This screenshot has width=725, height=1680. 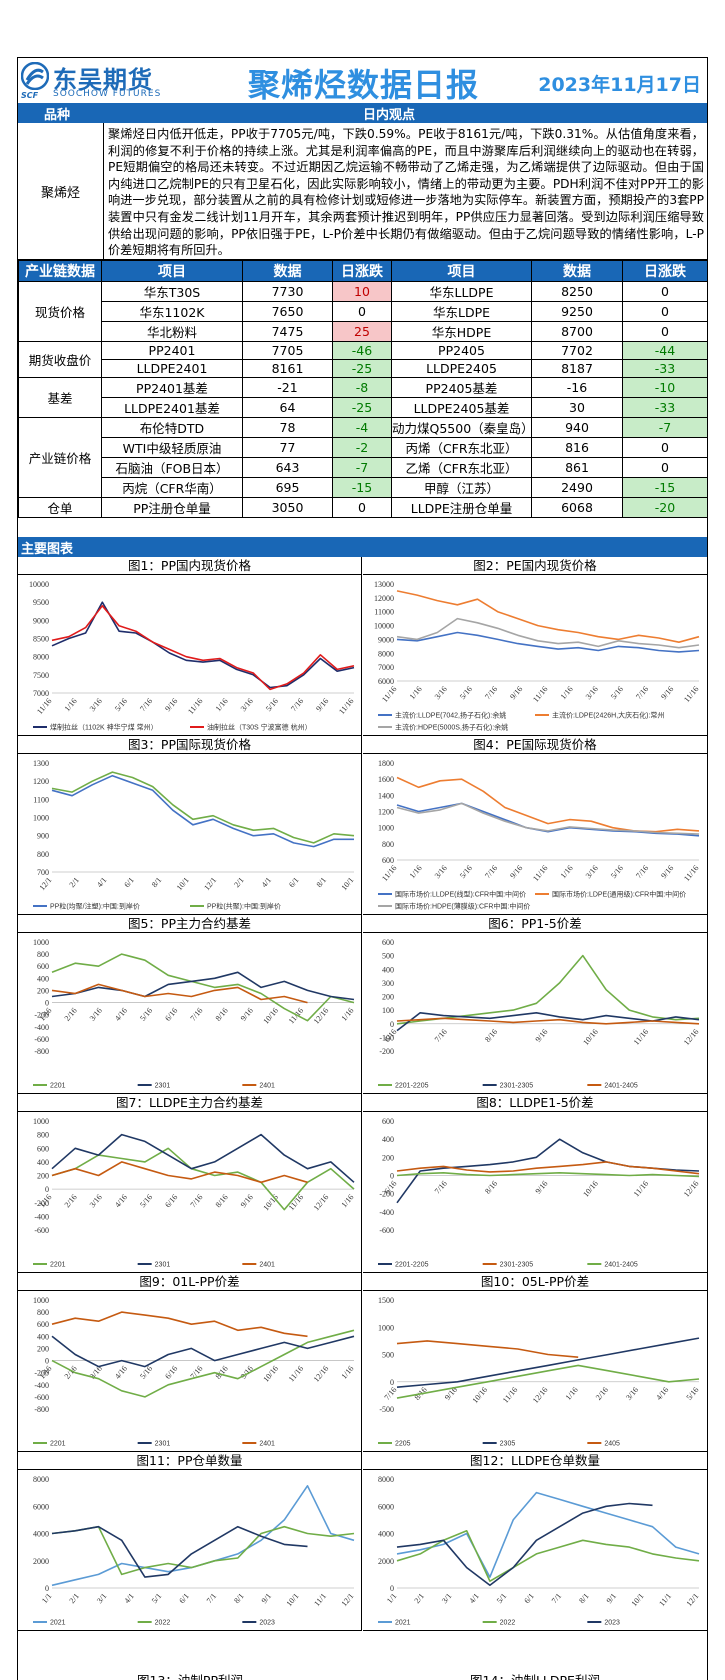 What do you see at coordinates (491, 1187) in the screenshot?
I see `x-tick-label: 8/16` at bounding box center [491, 1187].